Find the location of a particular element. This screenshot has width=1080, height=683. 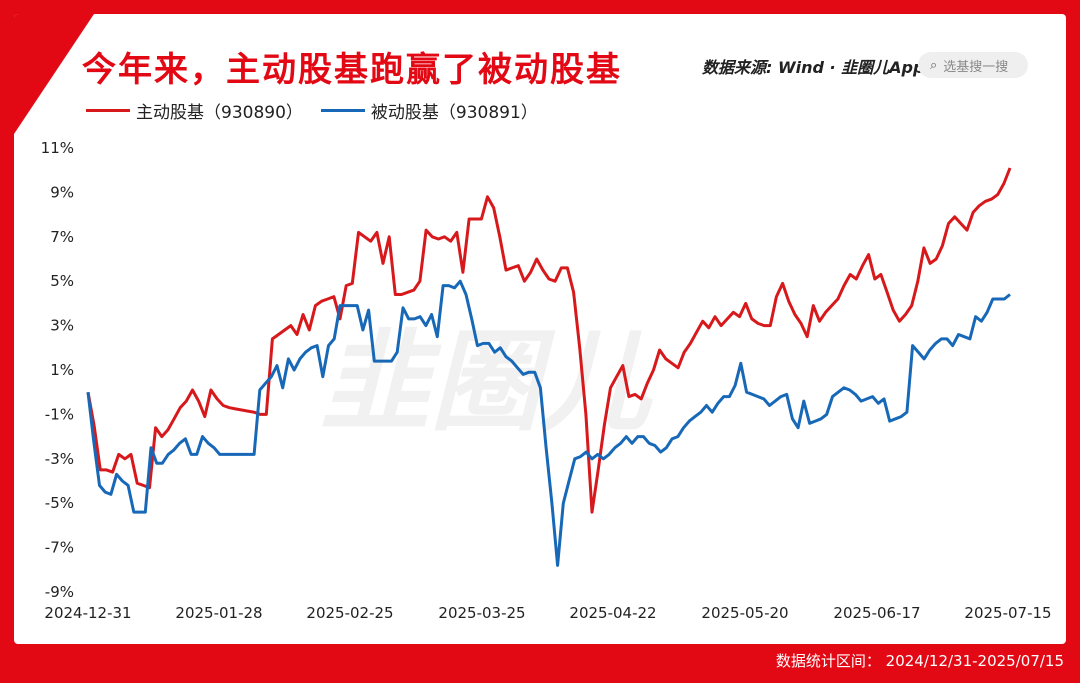

y-tick-label: -3% is located at coordinates (59, 459).